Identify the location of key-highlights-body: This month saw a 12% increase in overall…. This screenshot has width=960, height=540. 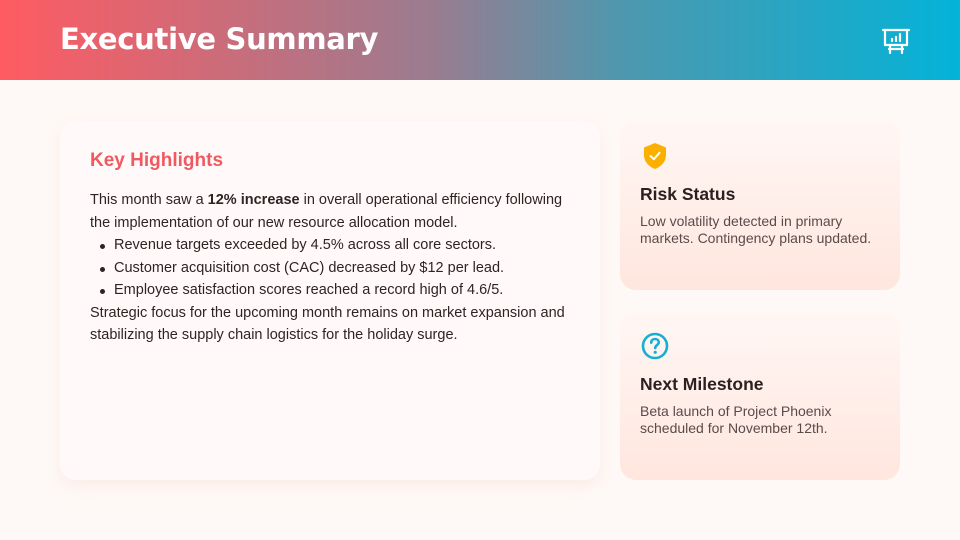
(330, 268).